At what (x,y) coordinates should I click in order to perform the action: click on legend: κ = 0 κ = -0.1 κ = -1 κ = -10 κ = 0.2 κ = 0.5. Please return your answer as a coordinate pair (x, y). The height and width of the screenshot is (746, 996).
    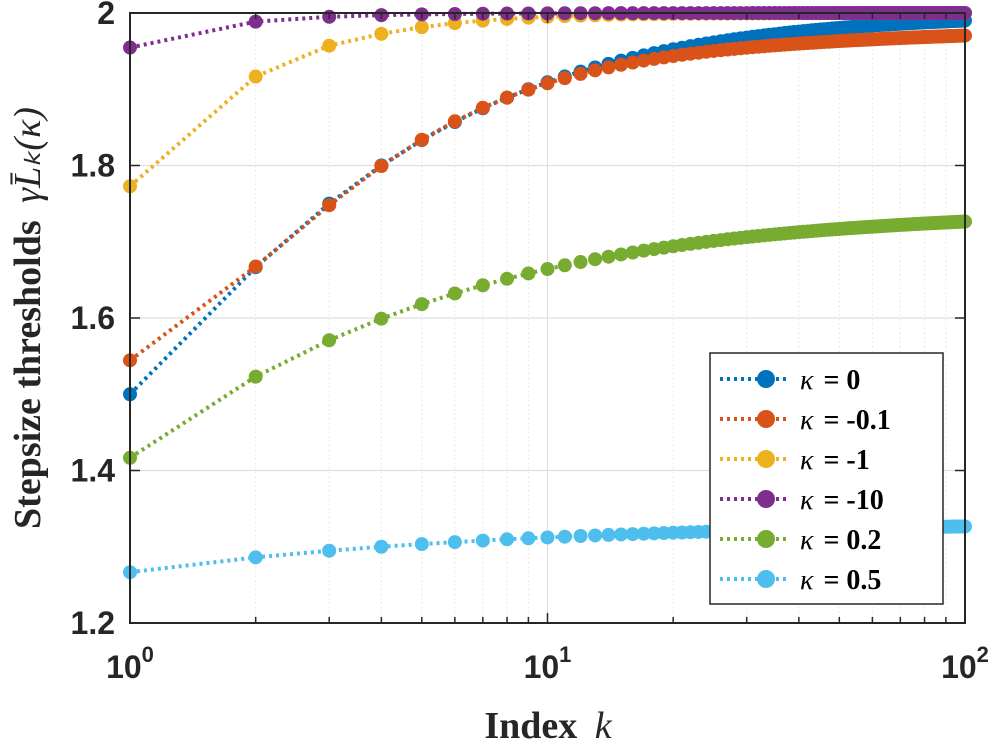
    Looking at the image, I should click on (826, 478).